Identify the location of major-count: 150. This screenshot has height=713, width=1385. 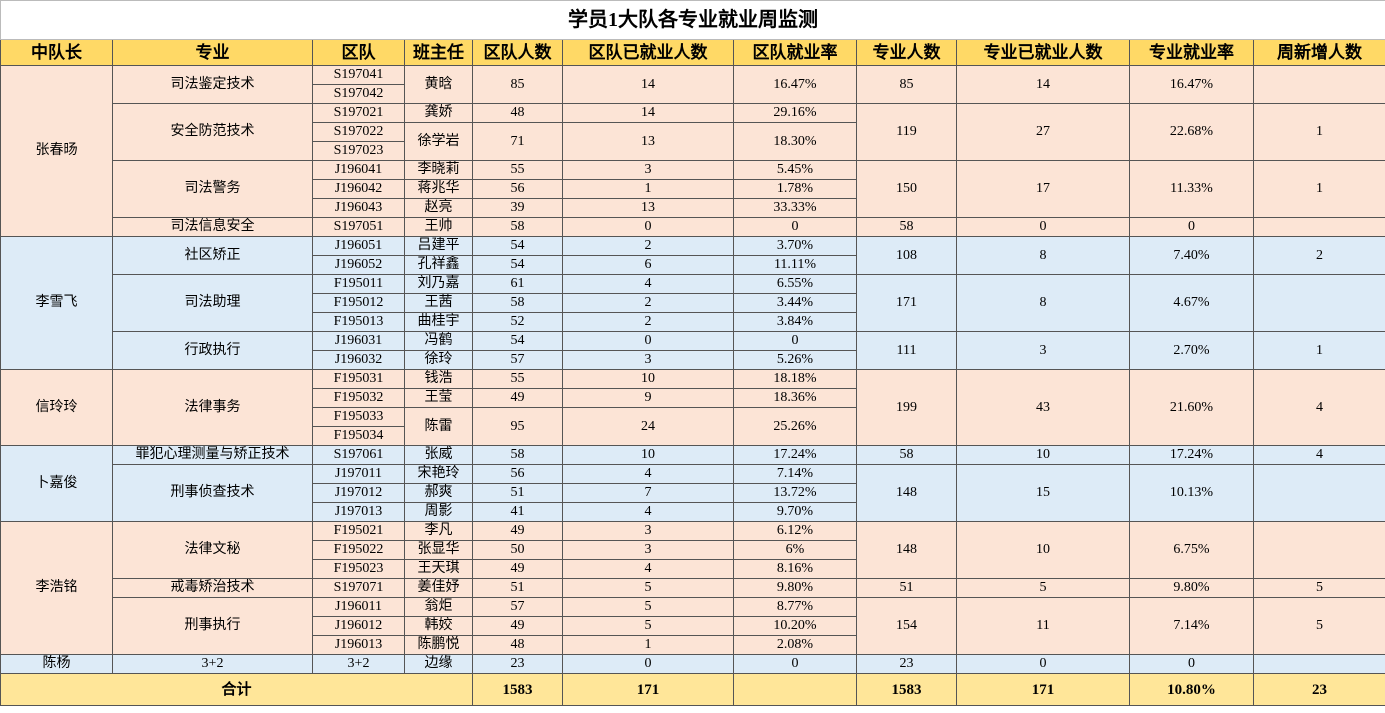
(906, 189).